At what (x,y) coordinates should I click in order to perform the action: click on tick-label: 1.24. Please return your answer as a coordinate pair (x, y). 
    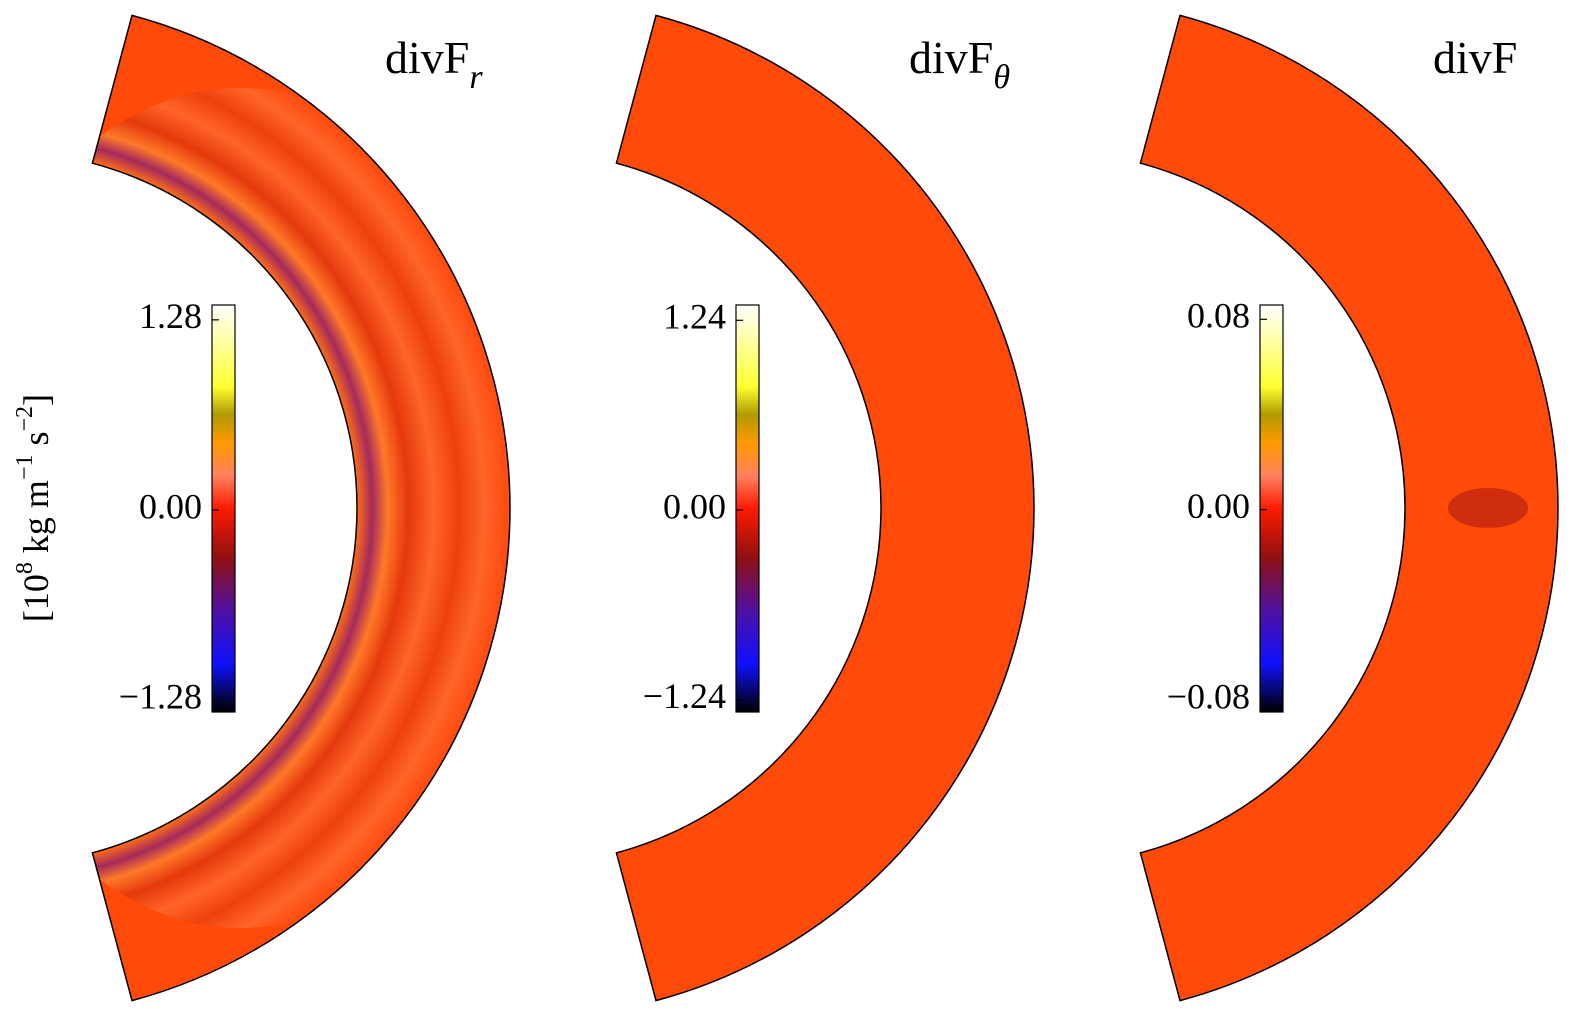
    Looking at the image, I should click on (694, 317).